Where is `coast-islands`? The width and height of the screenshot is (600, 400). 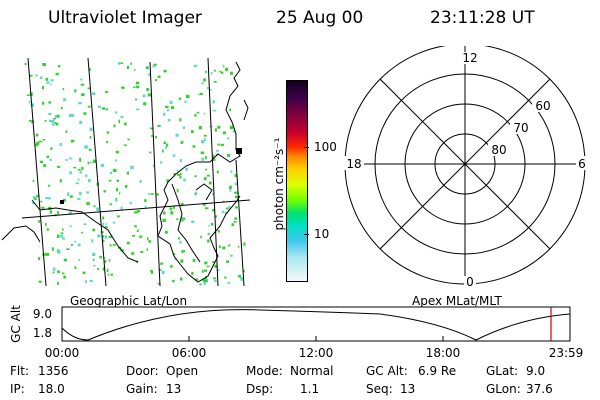 coast-islands is located at coordinates (151, 176).